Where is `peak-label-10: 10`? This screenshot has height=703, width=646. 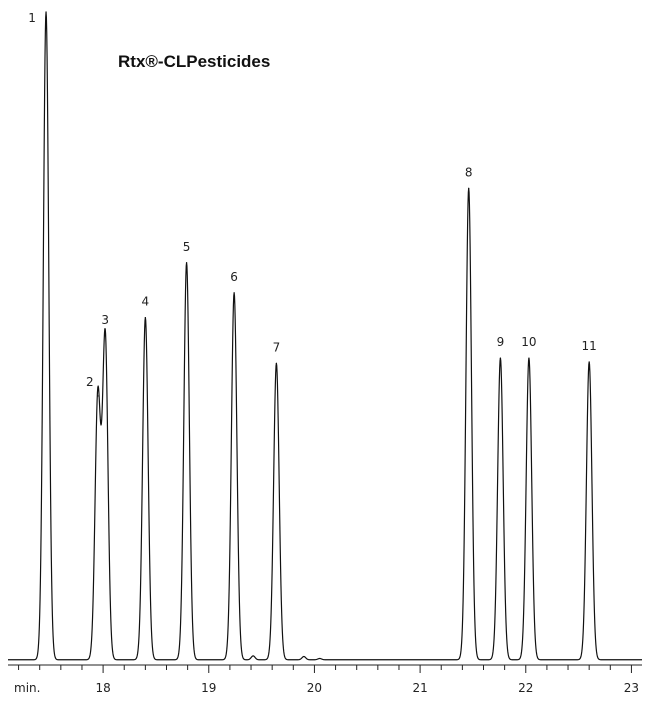
peak-label-10: 10 is located at coordinates (528, 342).